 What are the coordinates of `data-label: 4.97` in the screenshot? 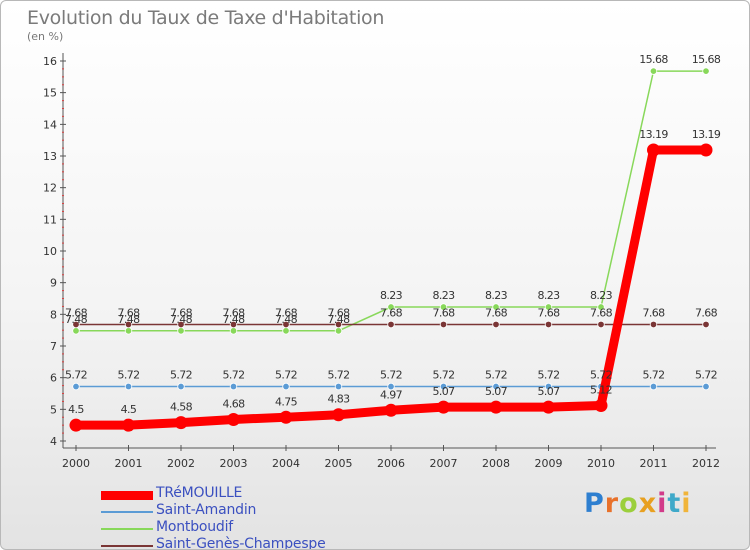 It's located at (391, 394).